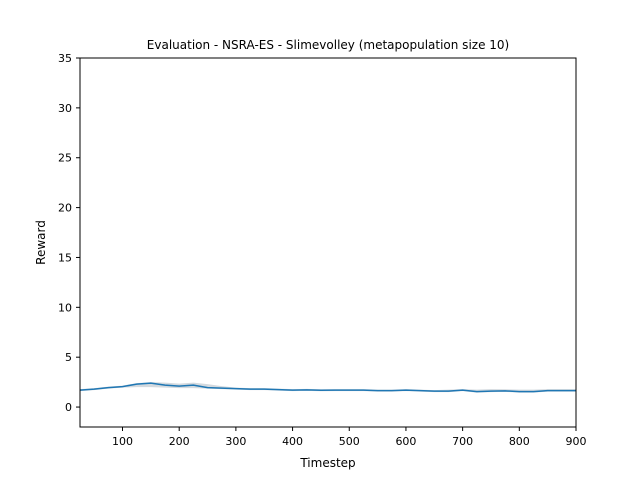  Describe the element at coordinates (65, 208) in the screenshot. I see `y-tick-label: 20` at that location.